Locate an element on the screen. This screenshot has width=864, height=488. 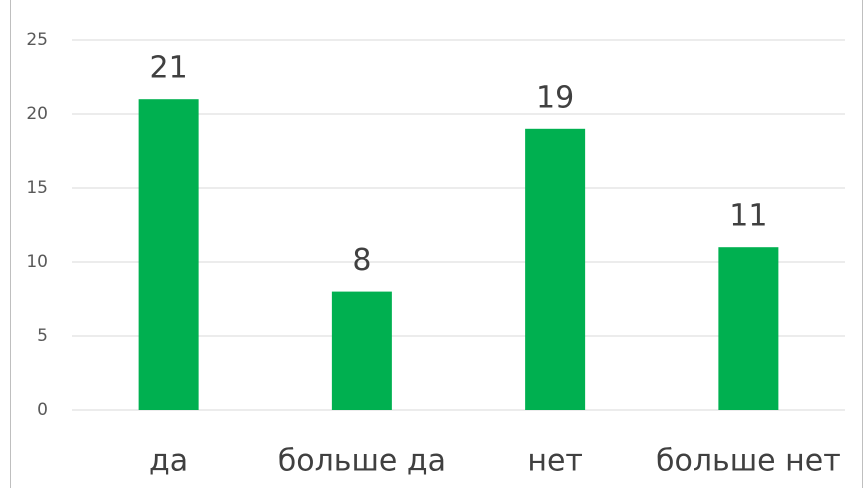
y-tick-label: 15 is located at coordinates (37, 188).